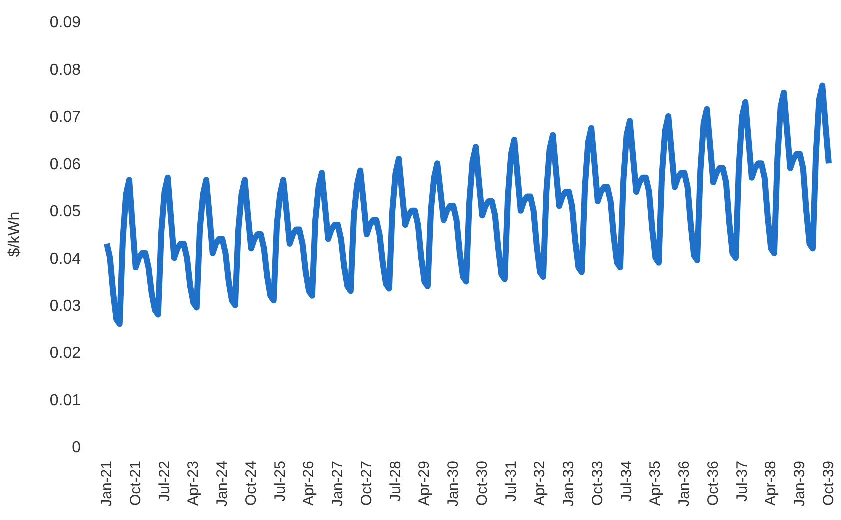 The image size is (841, 520). Describe the element at coordinates (66, 165) in the screenshot. I see `y-tick-label: 0.06` at that location.